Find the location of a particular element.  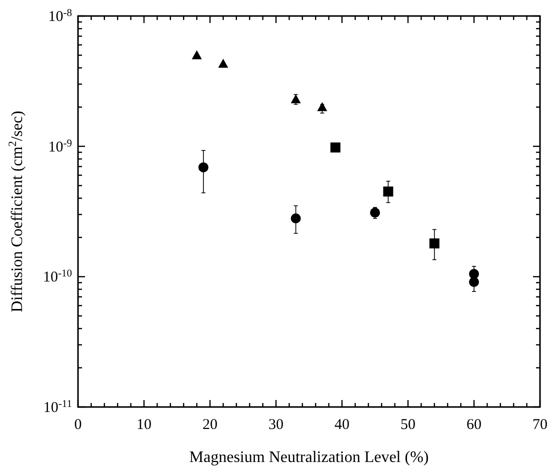

x-tick-label: 60 is located at coordinates (474, 425).